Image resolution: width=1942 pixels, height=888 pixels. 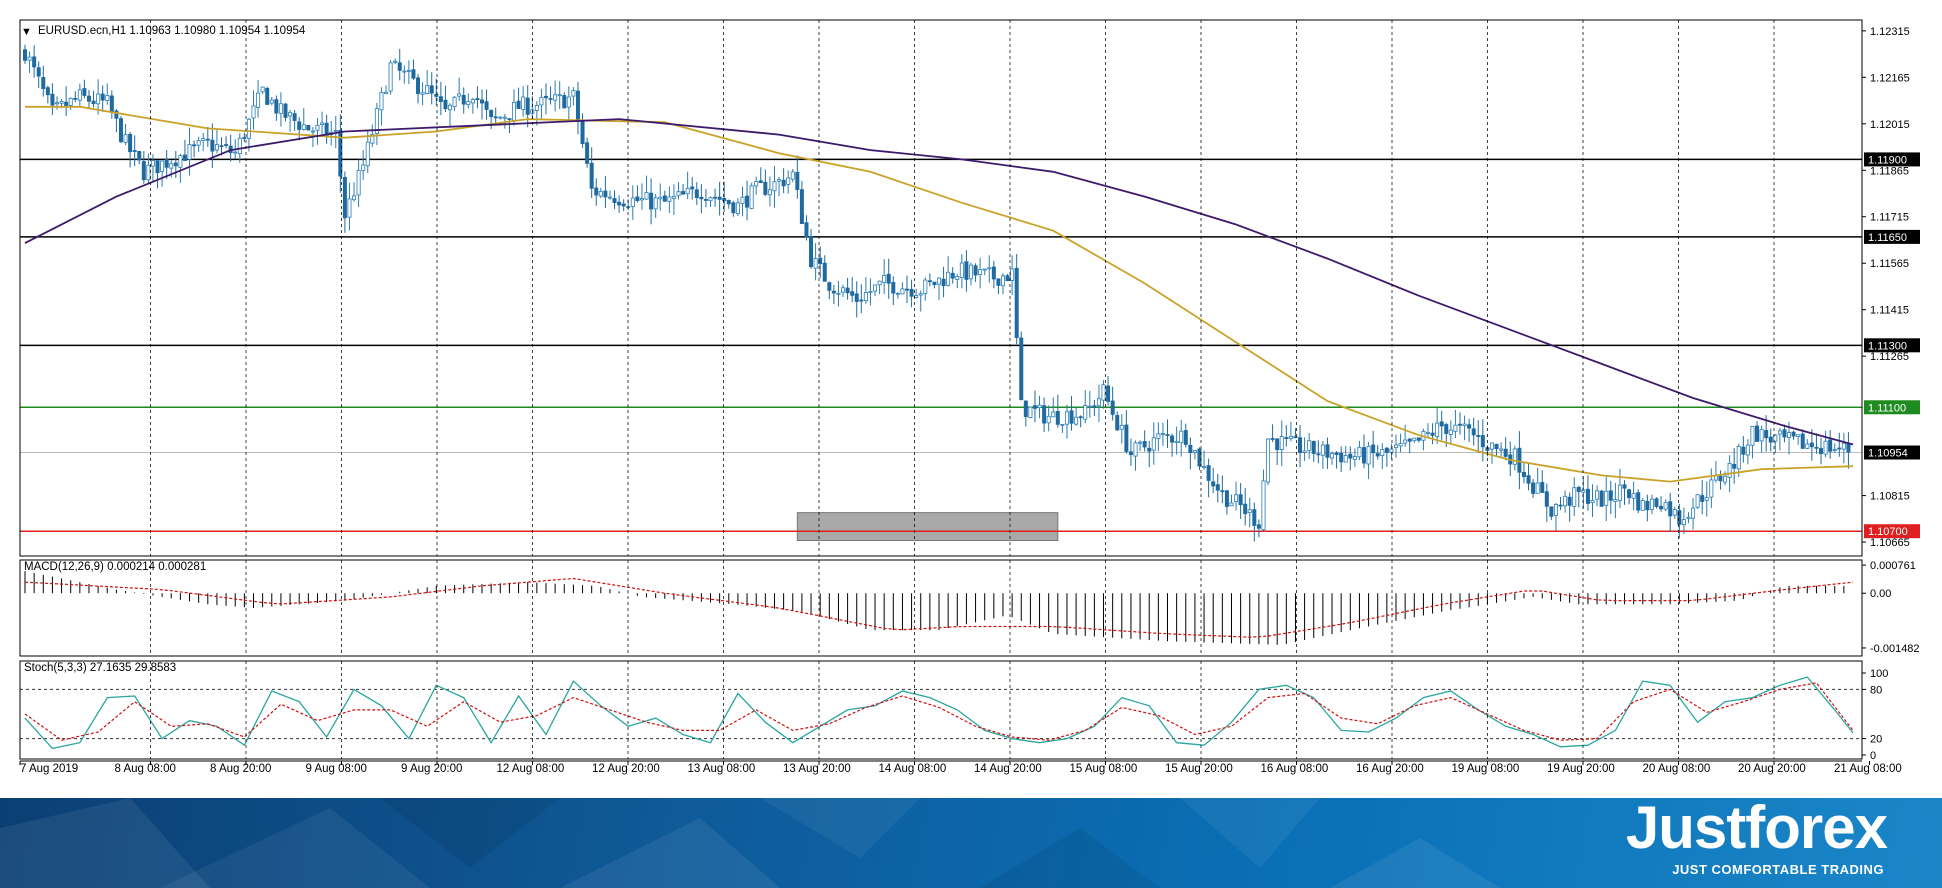 What do you see at coordinates (1295, 769) in the screenshot?
I see `time-tick-label: 16 Aug 08:00` at bounding box center [1295, 769].